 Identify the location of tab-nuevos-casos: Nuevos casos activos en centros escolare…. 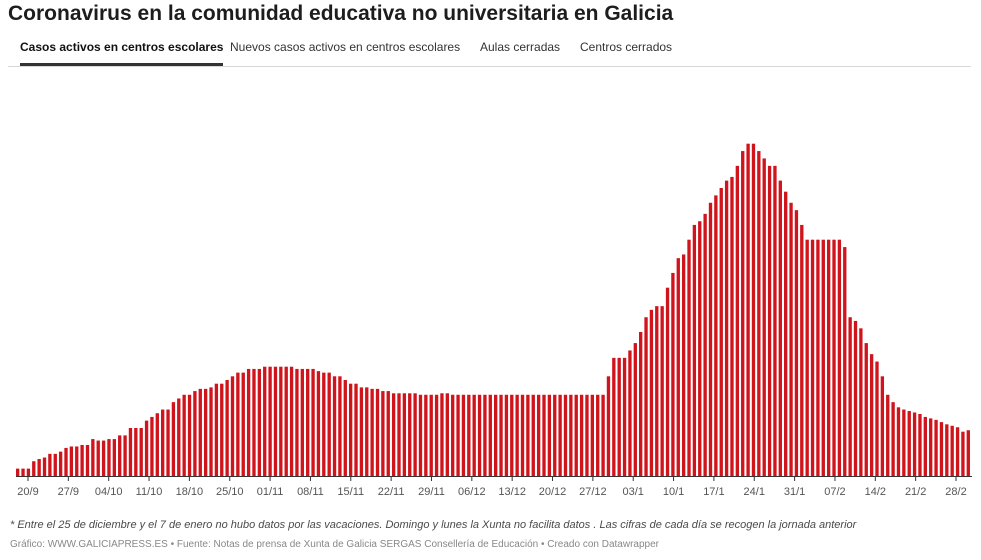
(345, 47).